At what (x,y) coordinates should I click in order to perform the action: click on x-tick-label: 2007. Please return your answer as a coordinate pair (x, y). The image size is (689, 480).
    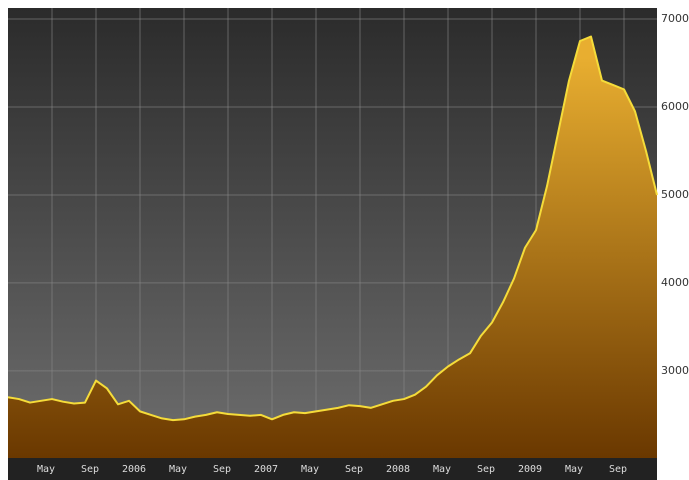
    Looking at the image, I should click on (266, 469).